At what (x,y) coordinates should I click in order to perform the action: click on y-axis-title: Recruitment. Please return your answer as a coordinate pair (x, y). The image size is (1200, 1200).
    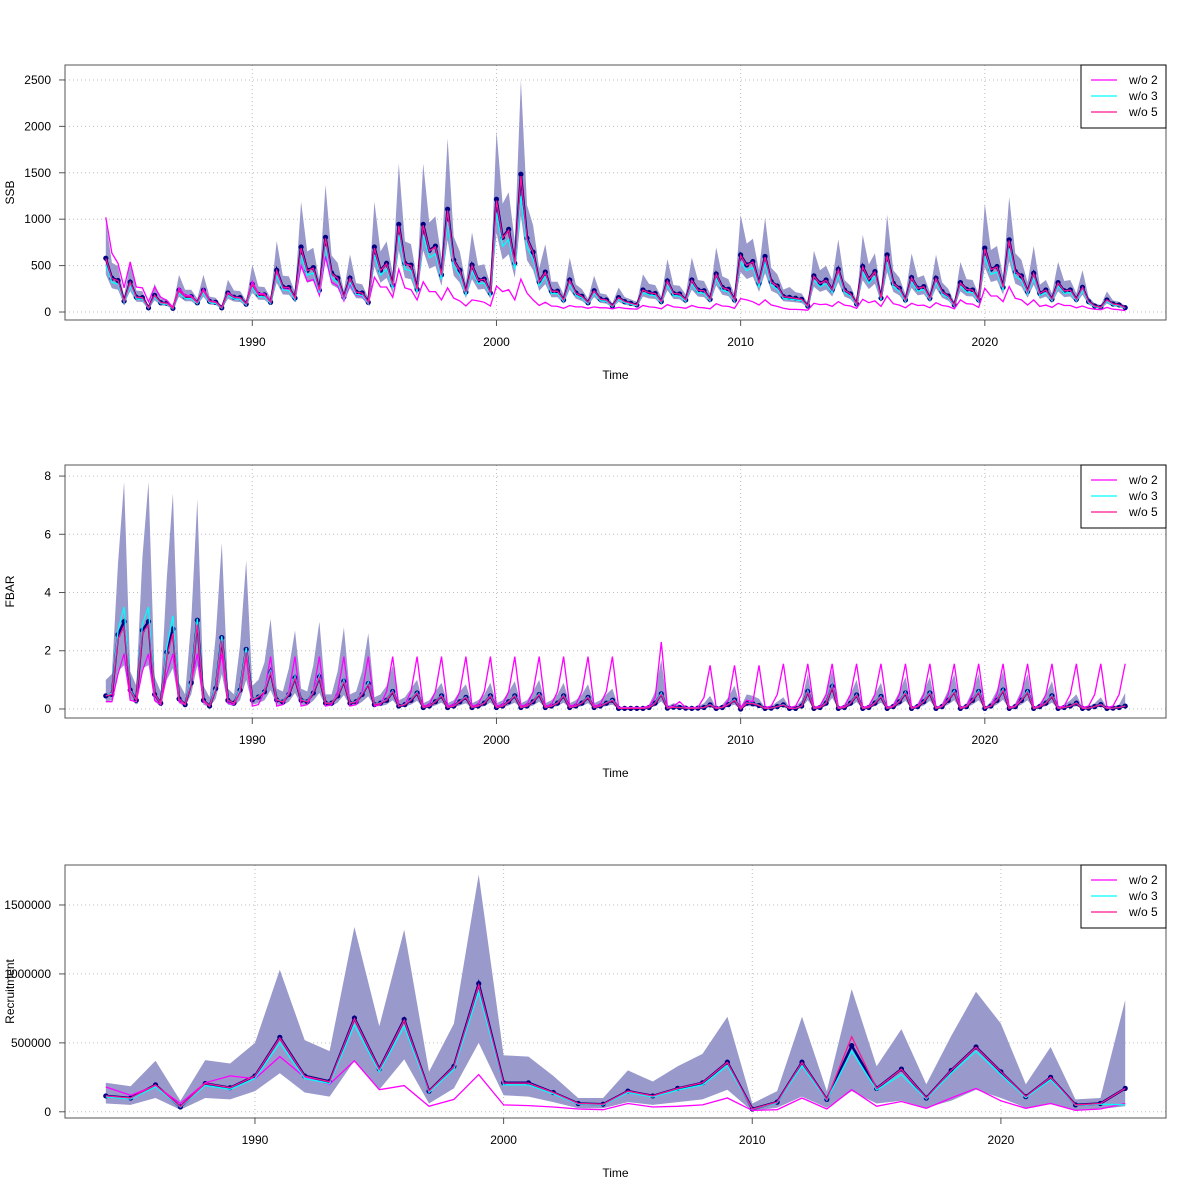
    Looking at the image, I should click on (10, 990).